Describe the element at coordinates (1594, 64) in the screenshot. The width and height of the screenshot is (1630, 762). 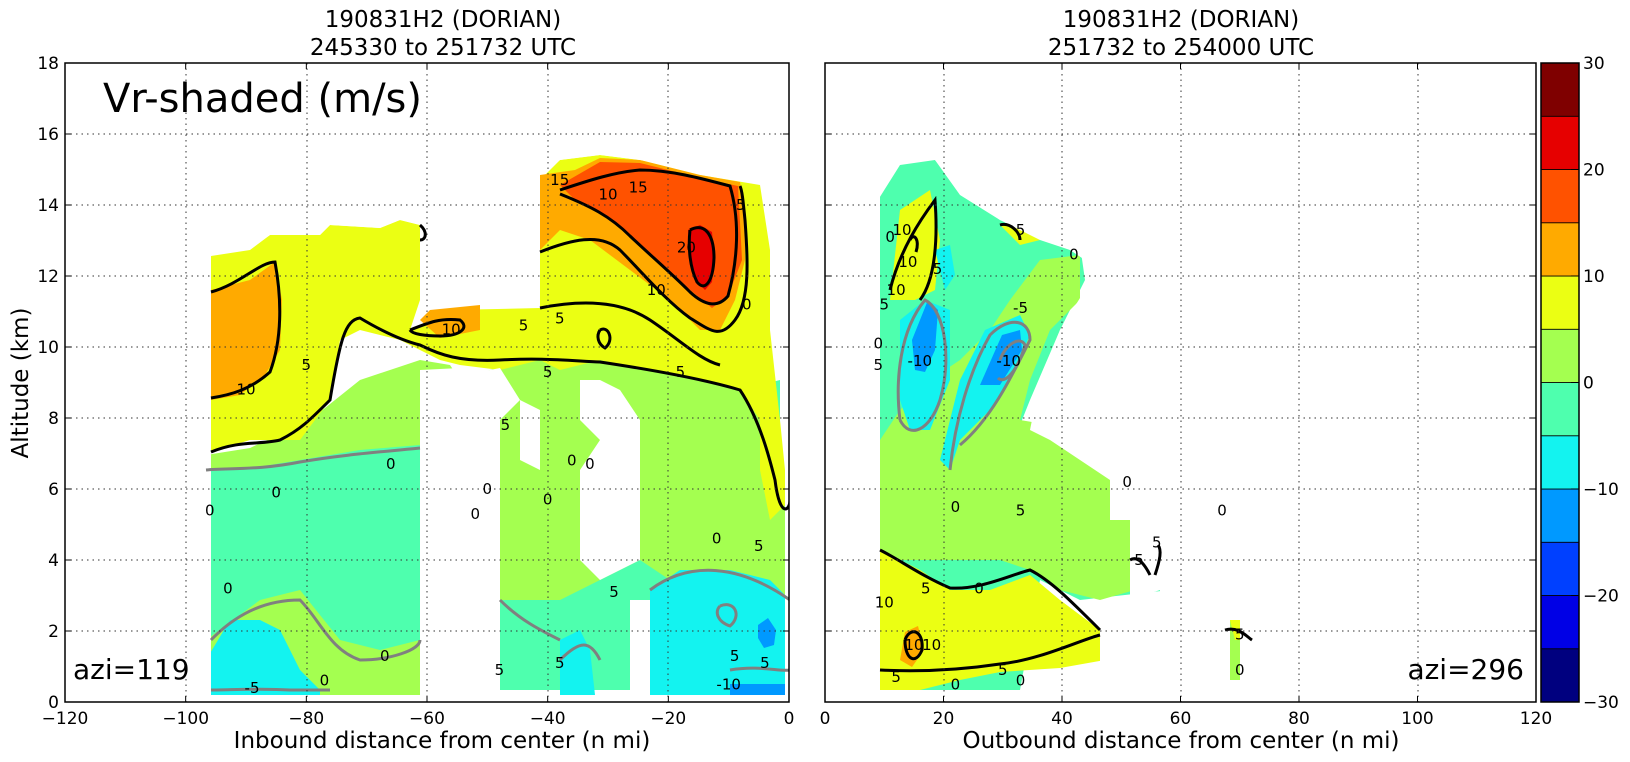
I see `colorbar-tick-label: 30` at that location.